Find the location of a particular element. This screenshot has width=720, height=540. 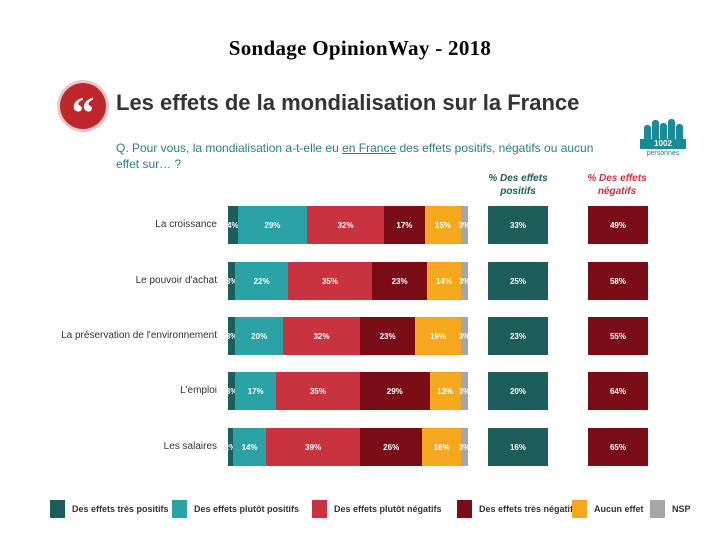

bar-segment: 16% is located at coordinates (441, 447).